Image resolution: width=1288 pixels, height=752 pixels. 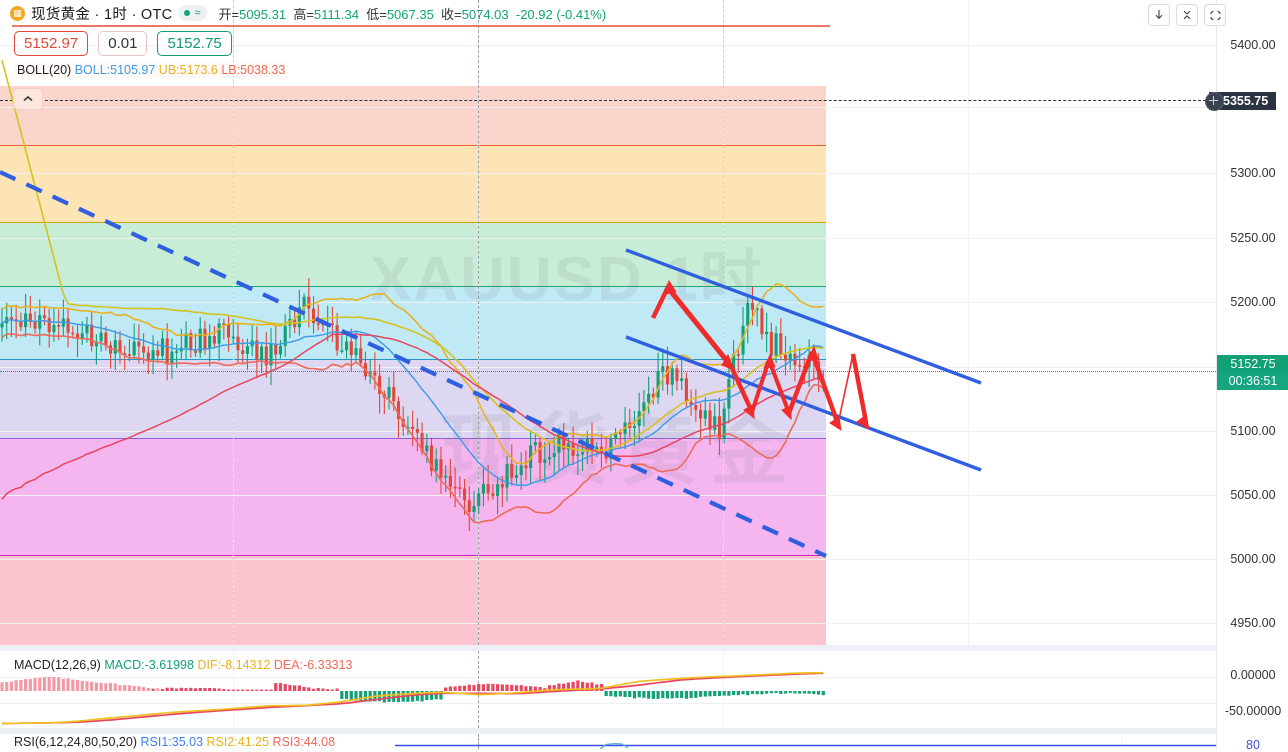 What do you see at coordinates (17, 13) in the screenshot?
I see `gold-bar-icon: ▦` at bounding box center [17, 13].